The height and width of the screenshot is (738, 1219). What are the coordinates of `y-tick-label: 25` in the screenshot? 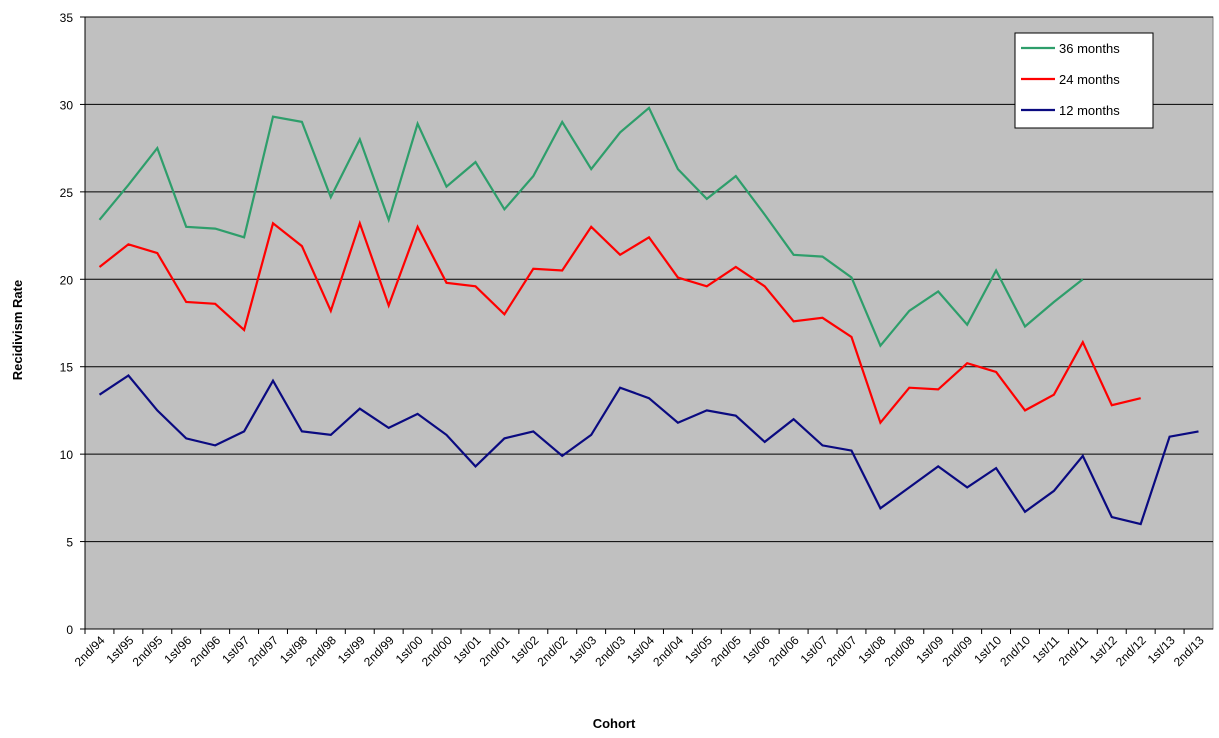 It's located at (67, 193).